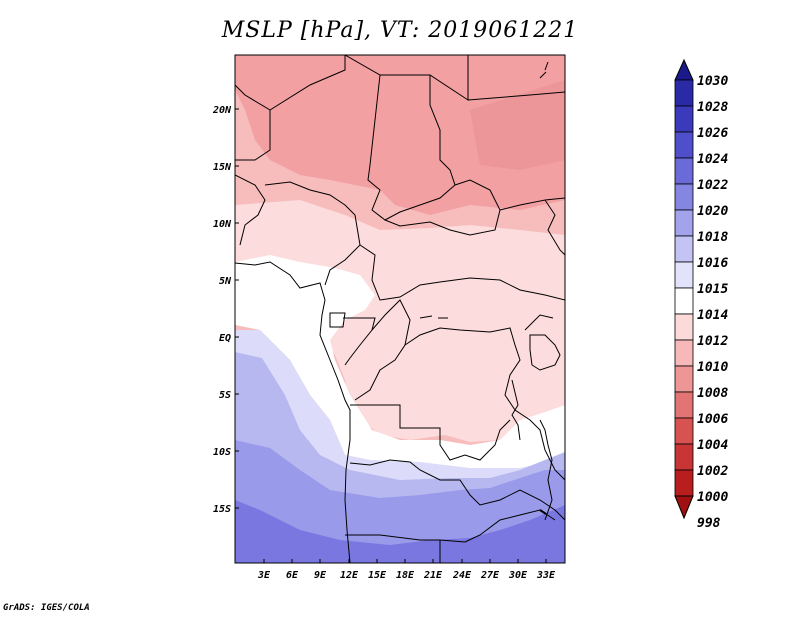  What do you see at coordinates (433, 575) in the screenshot?
I see `lon-label: 21E` at bounding box center [433, 575].